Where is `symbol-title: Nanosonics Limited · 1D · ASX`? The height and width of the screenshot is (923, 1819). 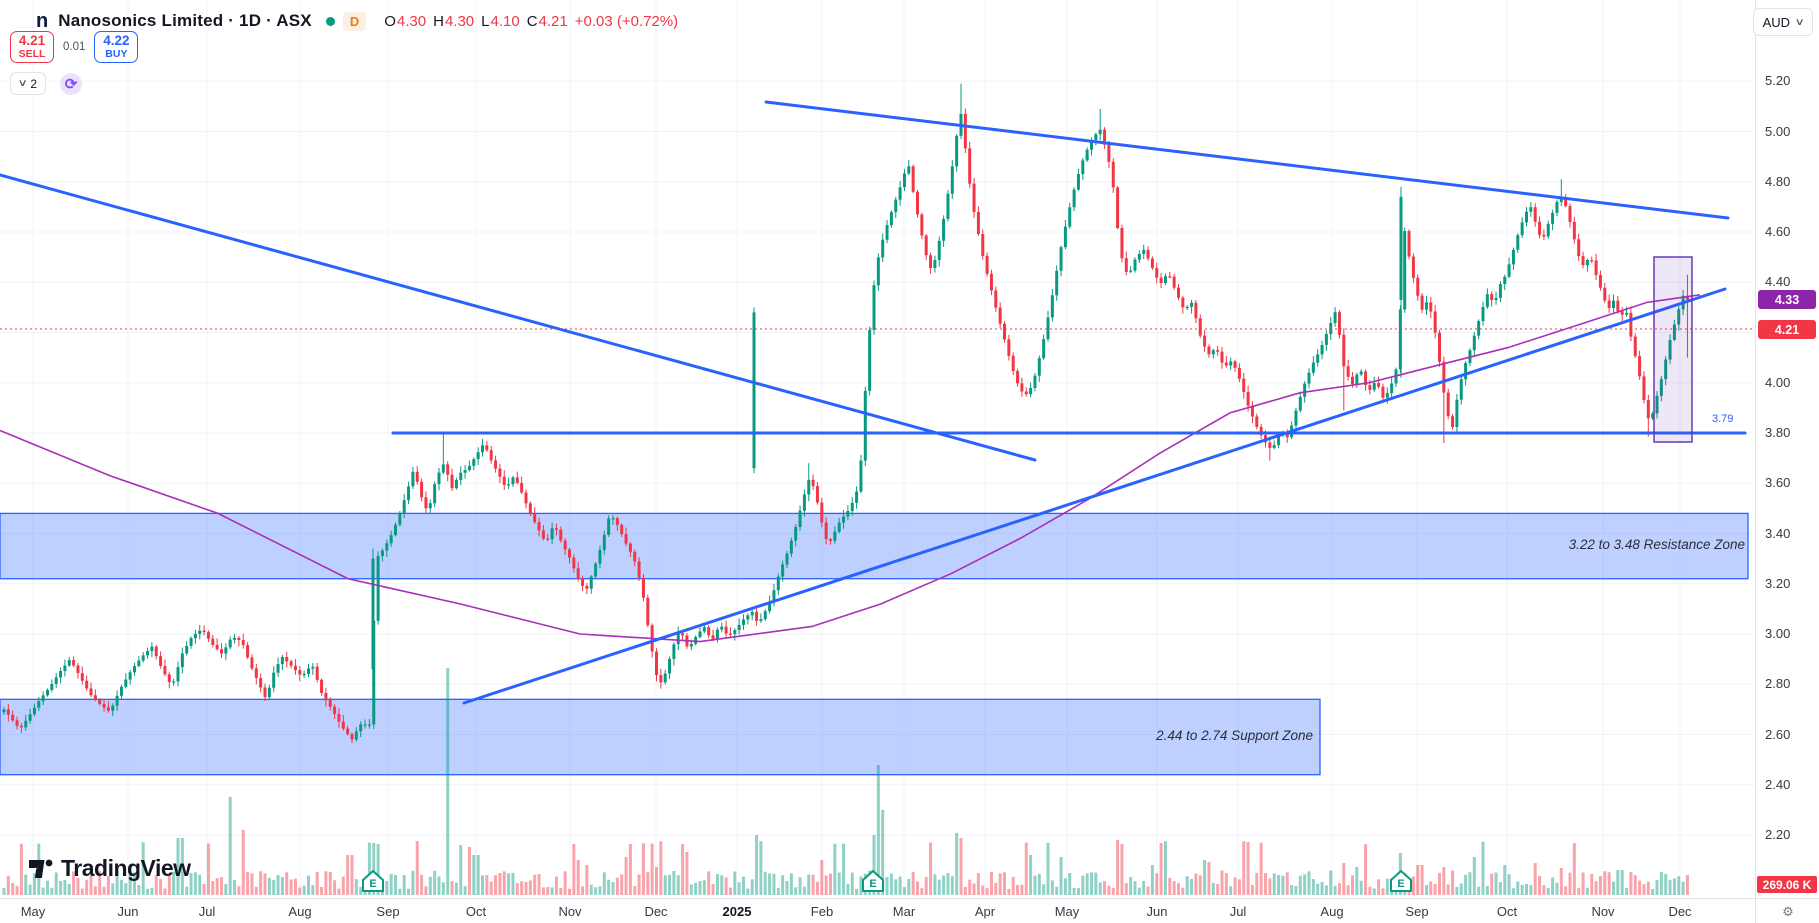
symbol-title: Nanosonics Limited · 1D · ASX is located at coordinates (185, 20).